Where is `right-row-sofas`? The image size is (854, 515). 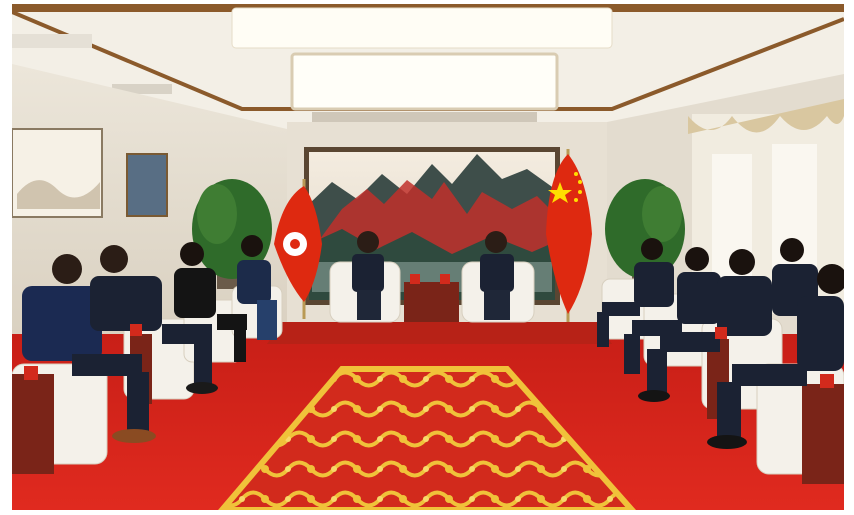
right-row-sofas is located at coordinates (722, 381).